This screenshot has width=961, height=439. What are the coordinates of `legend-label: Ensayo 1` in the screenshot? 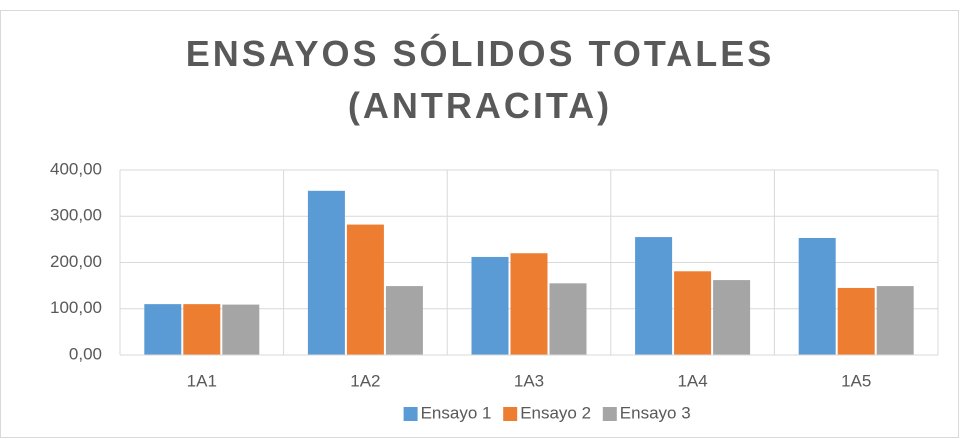 It's located at (456, 412).